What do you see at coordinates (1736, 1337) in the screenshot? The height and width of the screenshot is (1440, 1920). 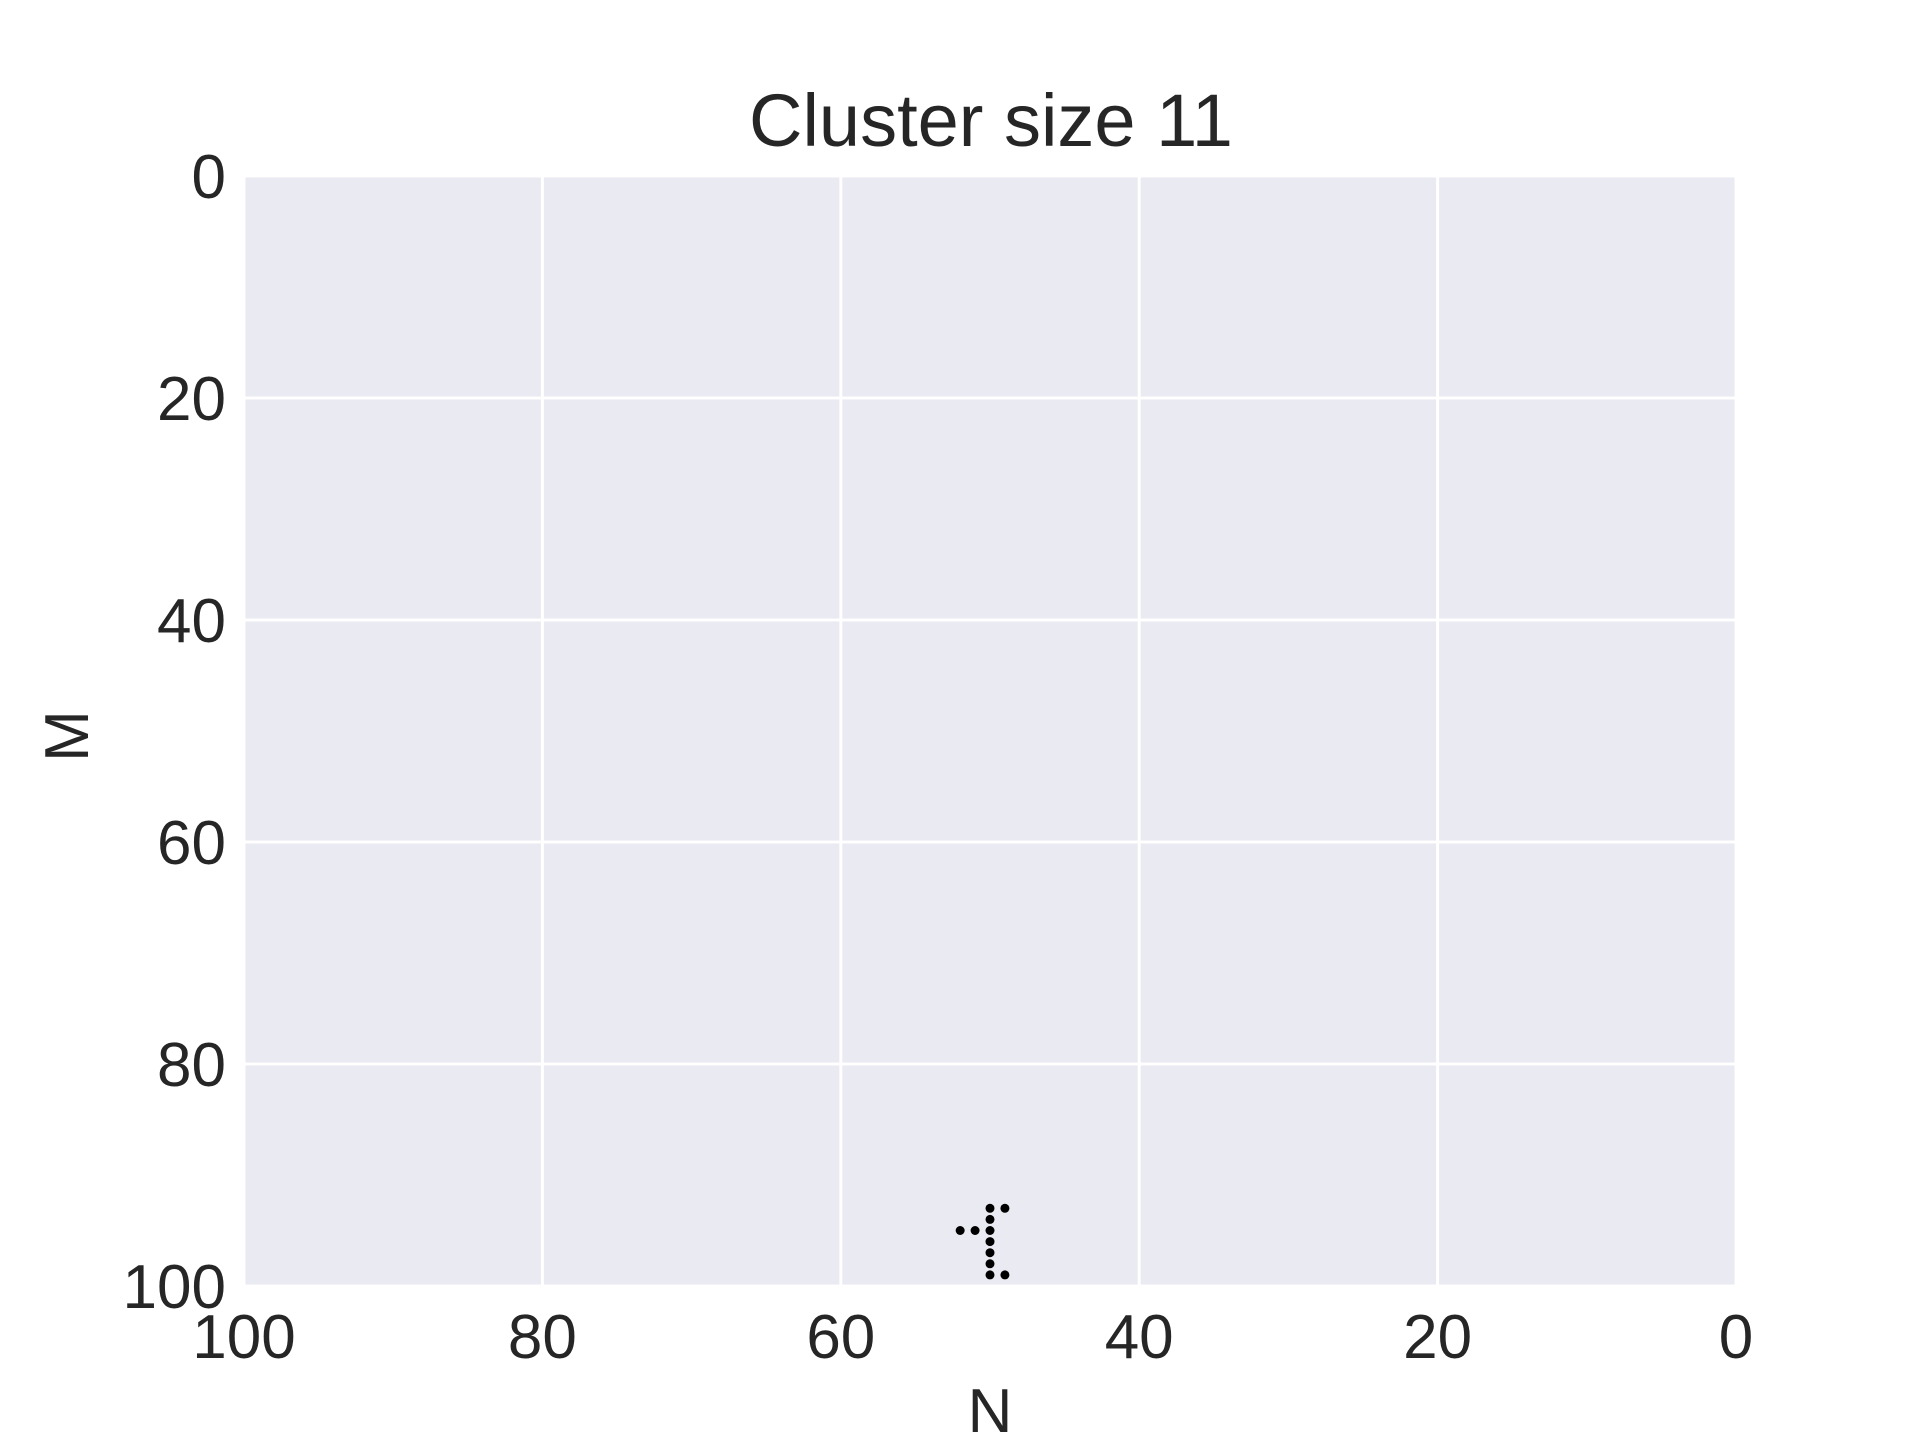 I see `x-tick-label: 0` at bounding box center [1736, 1337].